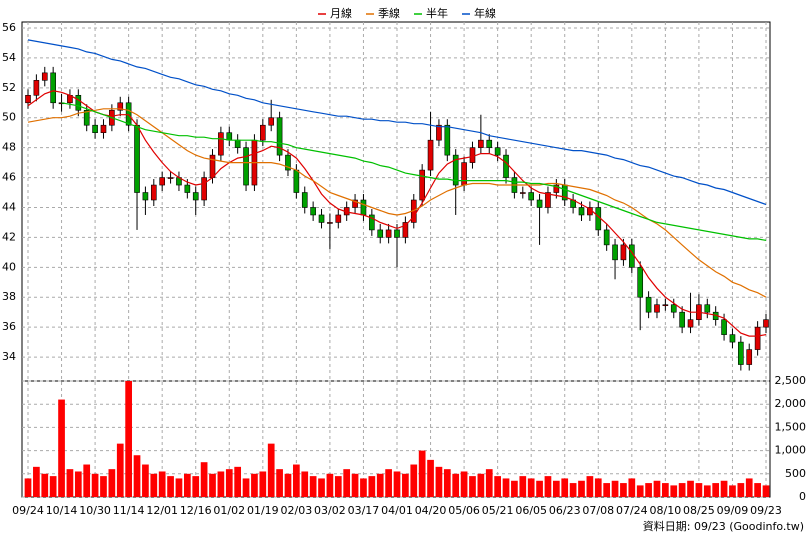 This screenshot has width=808, height=540. I want to click on x-tick-label: 03/17, so click(364, 510).